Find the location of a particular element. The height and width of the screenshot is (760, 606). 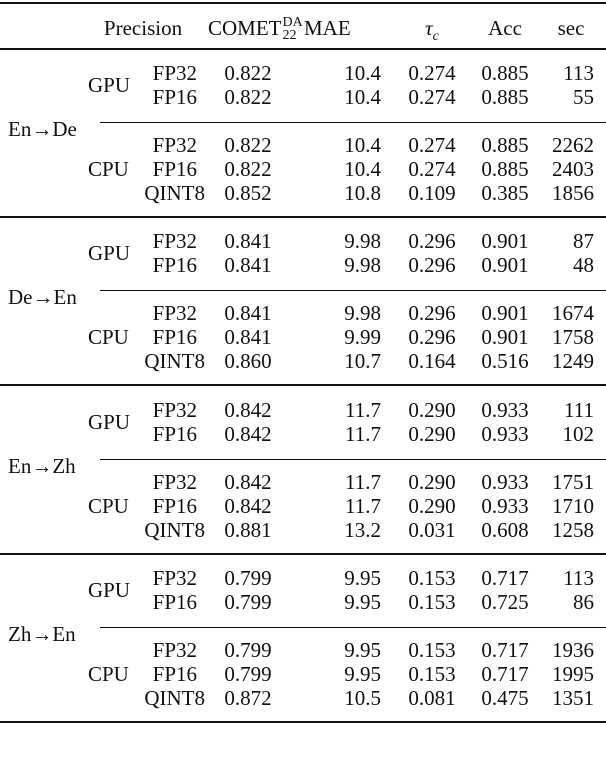

language-pair-label: Zh→En is located at coordinates (42, 634).